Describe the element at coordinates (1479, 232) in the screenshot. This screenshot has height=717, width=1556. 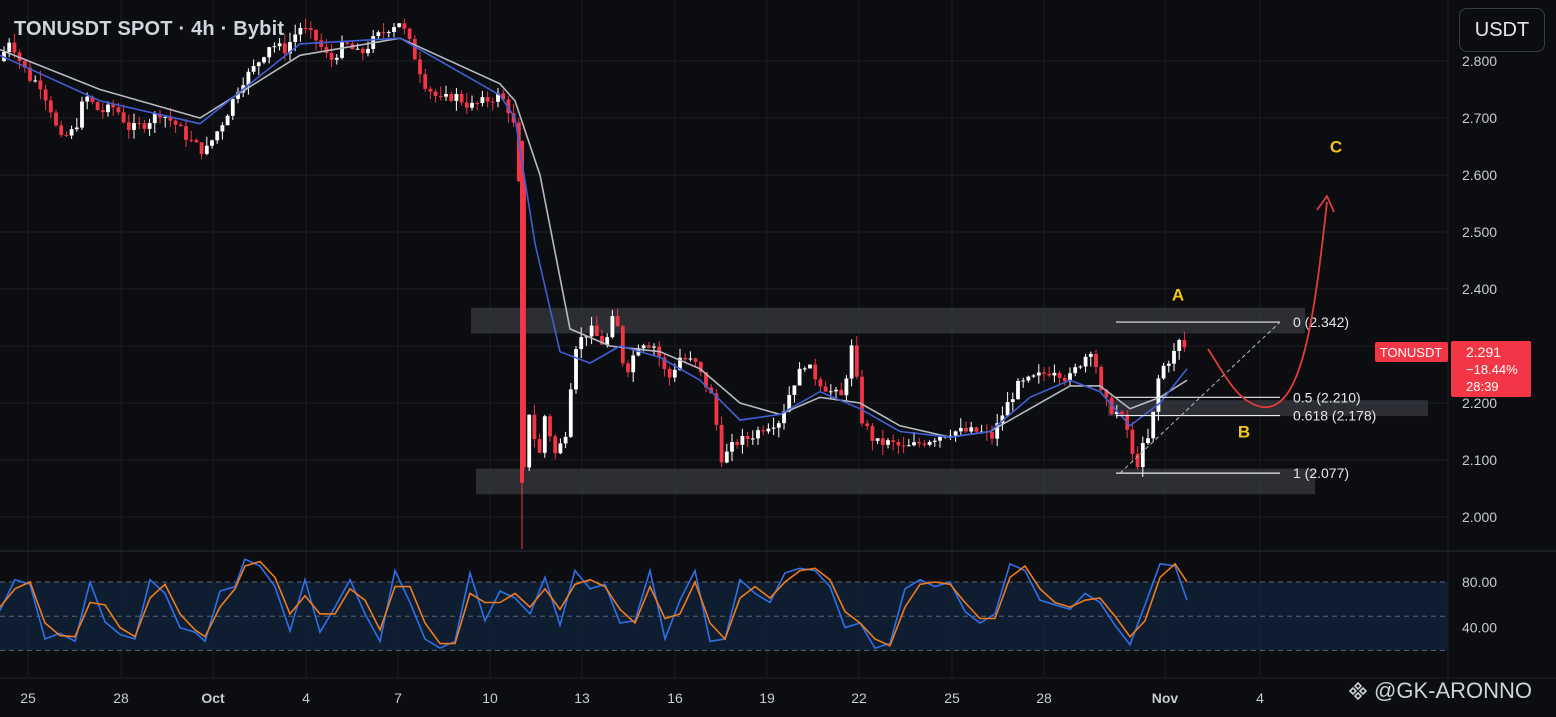
I see `price-tick-label: 2.500` at that location.